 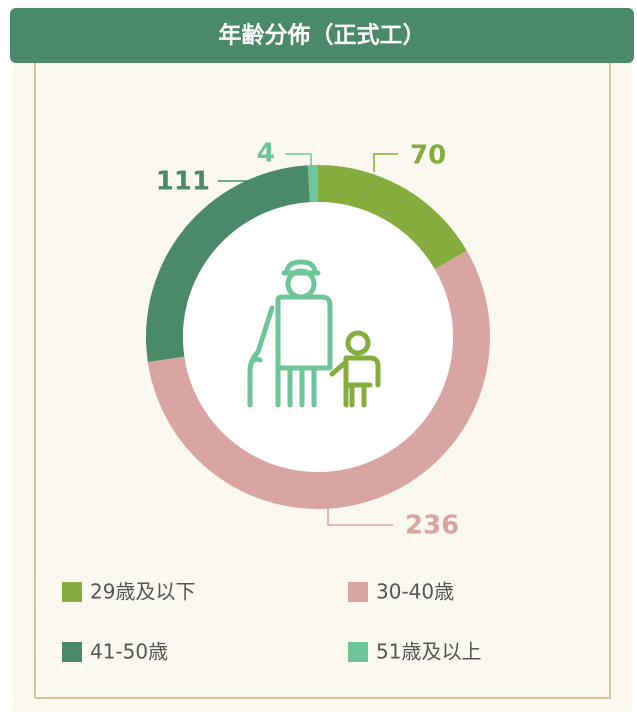 What do you see at coordinates (129, 652) in the screenshot?
I see `legend-label: 41-50歳` at bounding box center [129, 652].